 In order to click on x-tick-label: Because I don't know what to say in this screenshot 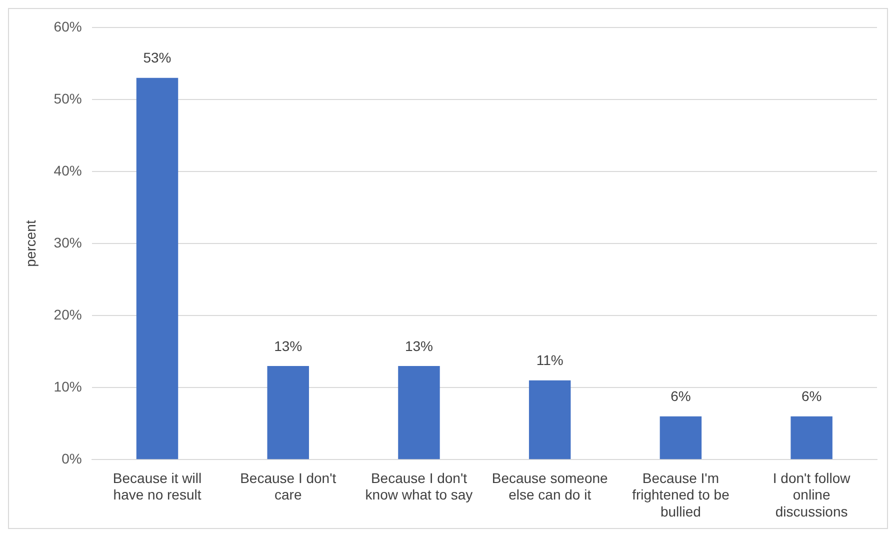, I will do `click(419, 486)`.